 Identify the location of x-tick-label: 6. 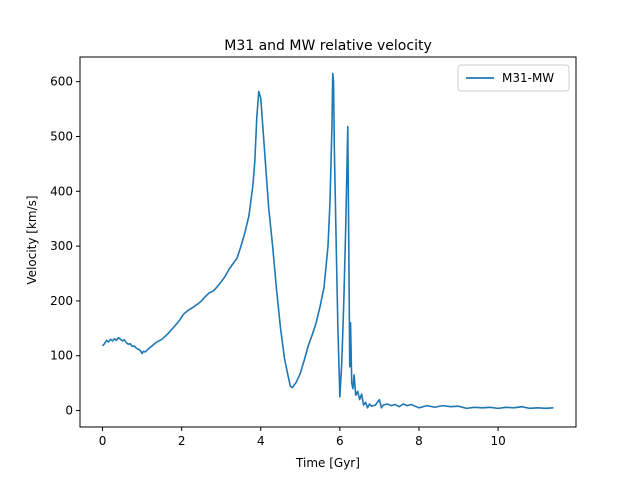
(340, 441).